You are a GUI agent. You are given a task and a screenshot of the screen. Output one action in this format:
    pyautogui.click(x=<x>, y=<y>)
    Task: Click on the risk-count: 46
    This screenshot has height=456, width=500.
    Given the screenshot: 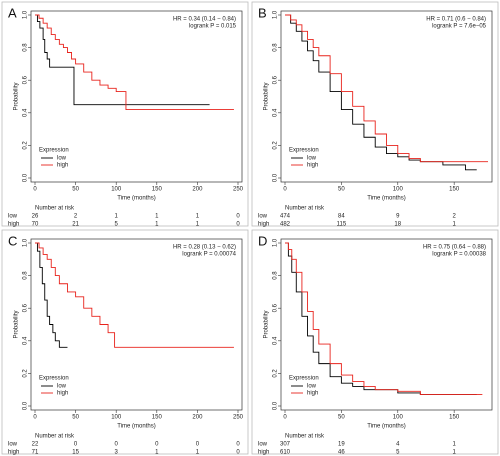 What is the action you would take?
    pyautogui.click(x=341, y=453)
    